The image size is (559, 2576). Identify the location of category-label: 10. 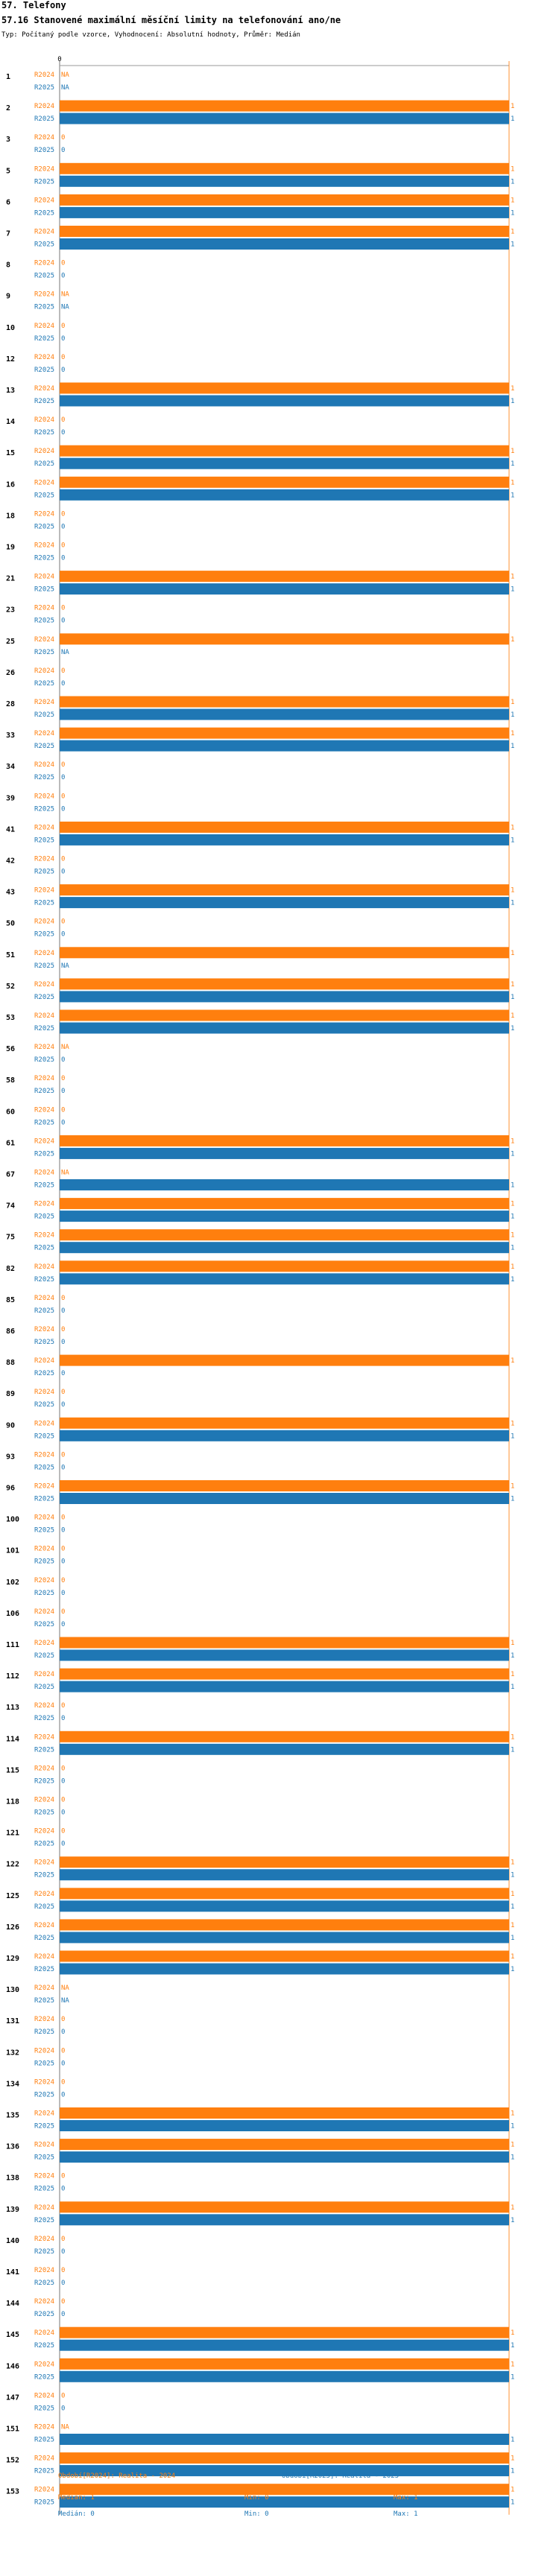
(10, 328).